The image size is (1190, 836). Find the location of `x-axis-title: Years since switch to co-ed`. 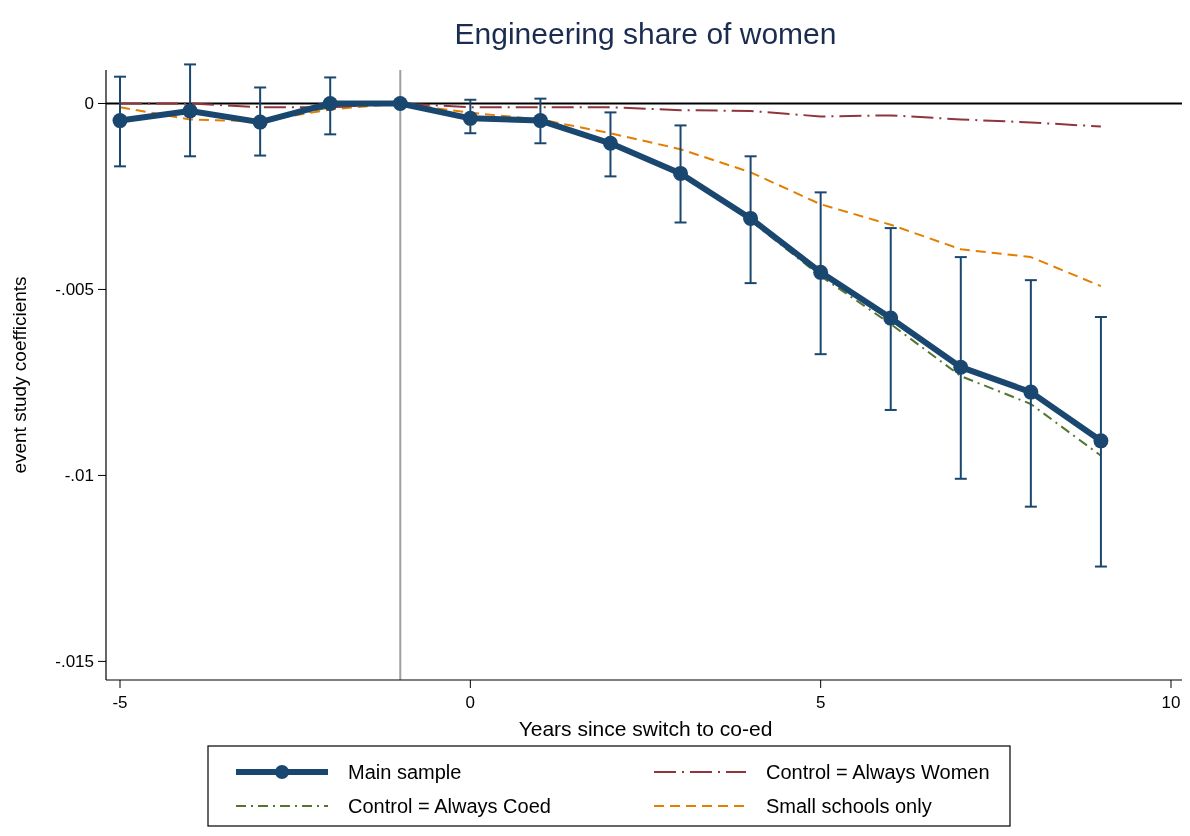

x-axis-title: Years since switch to co-ed is located at coordinates (645, 728).